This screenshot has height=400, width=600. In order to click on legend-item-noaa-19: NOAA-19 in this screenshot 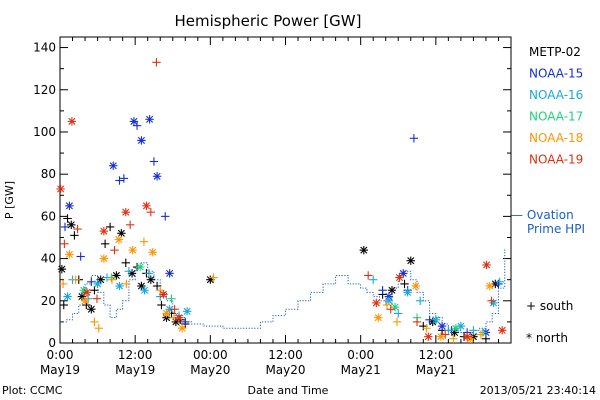, I will do `click(556, 160)`.